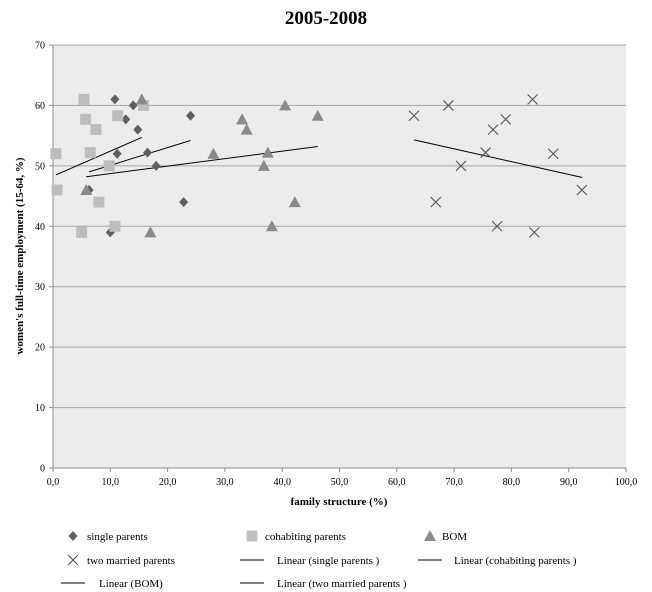 This screenshot has width=652, height=592. I want to click on x-tick-label: 20,0, so click(168, 482).